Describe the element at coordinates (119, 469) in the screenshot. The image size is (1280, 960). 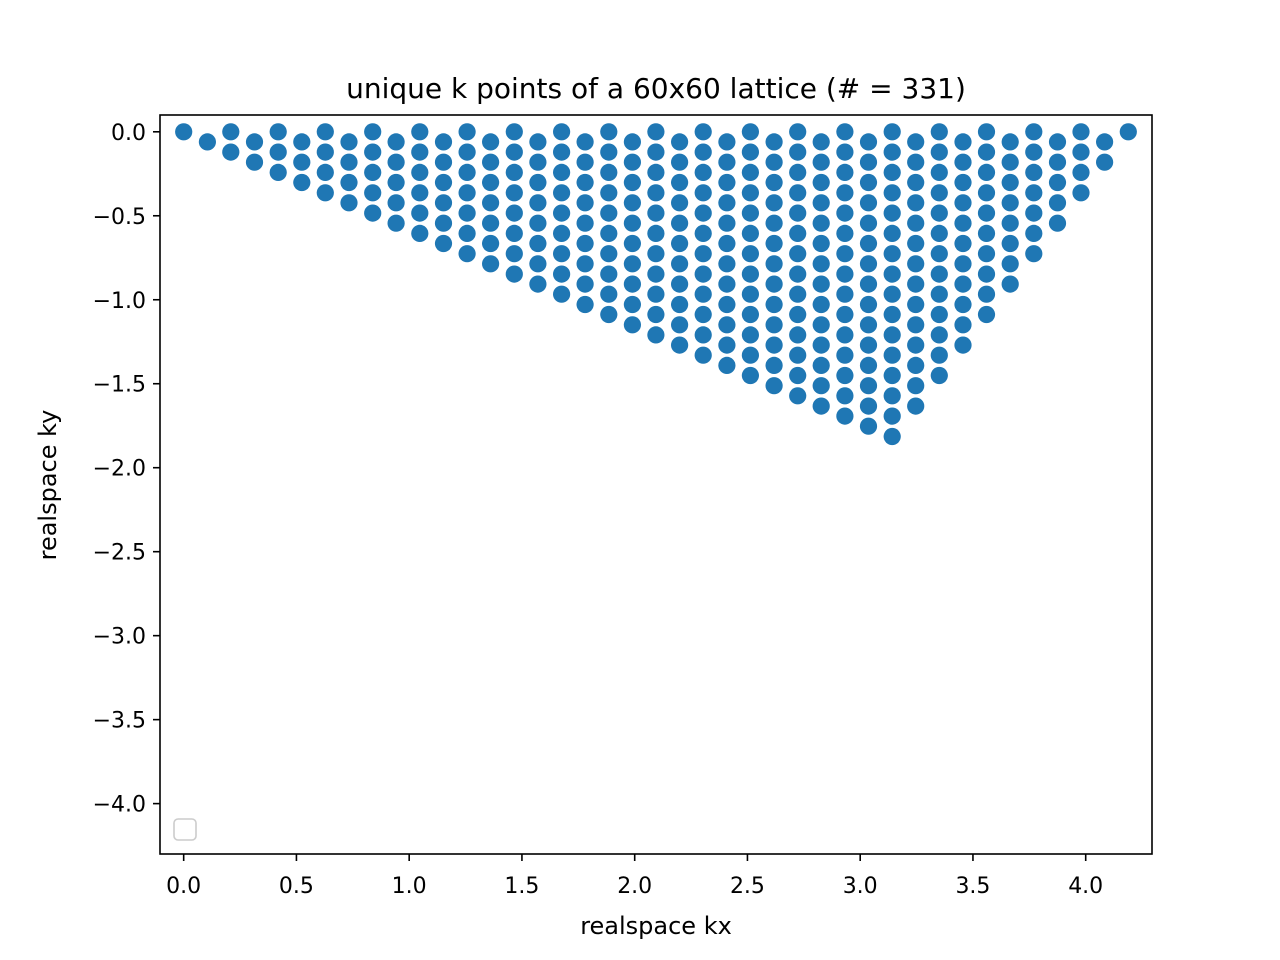
I see `y-tick-label: −2.0` at that location.